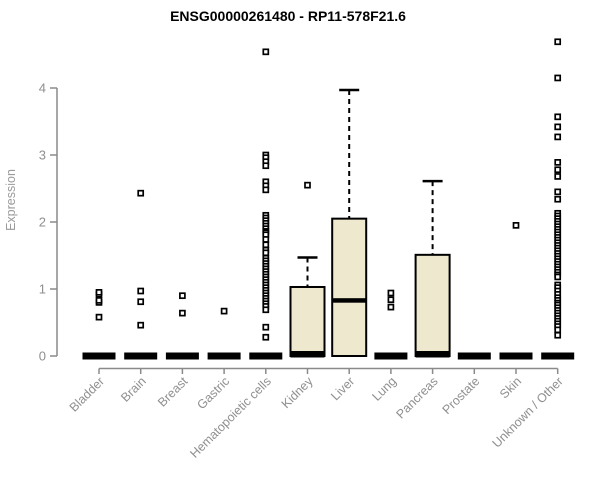 This screenshot has width=600, height=500. I want to click on box-group-unknown-other, so click(558, 199).